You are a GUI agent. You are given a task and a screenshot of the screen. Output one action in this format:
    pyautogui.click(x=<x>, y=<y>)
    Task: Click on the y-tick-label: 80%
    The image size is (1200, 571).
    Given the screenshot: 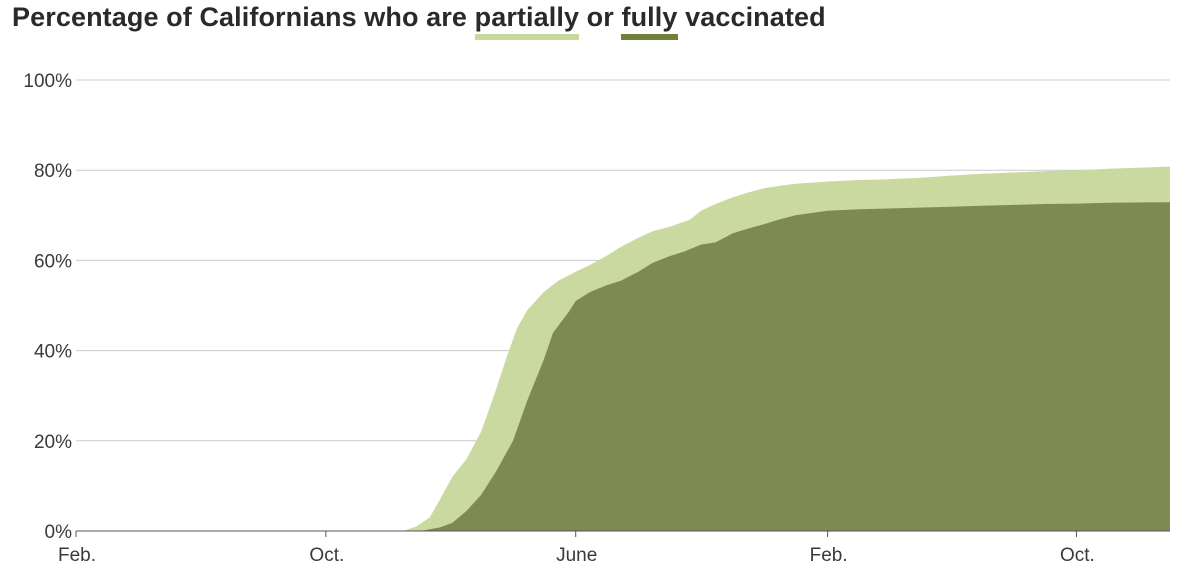 What is the action you would take?
    pyautogui.click(x=53, y=171)
    